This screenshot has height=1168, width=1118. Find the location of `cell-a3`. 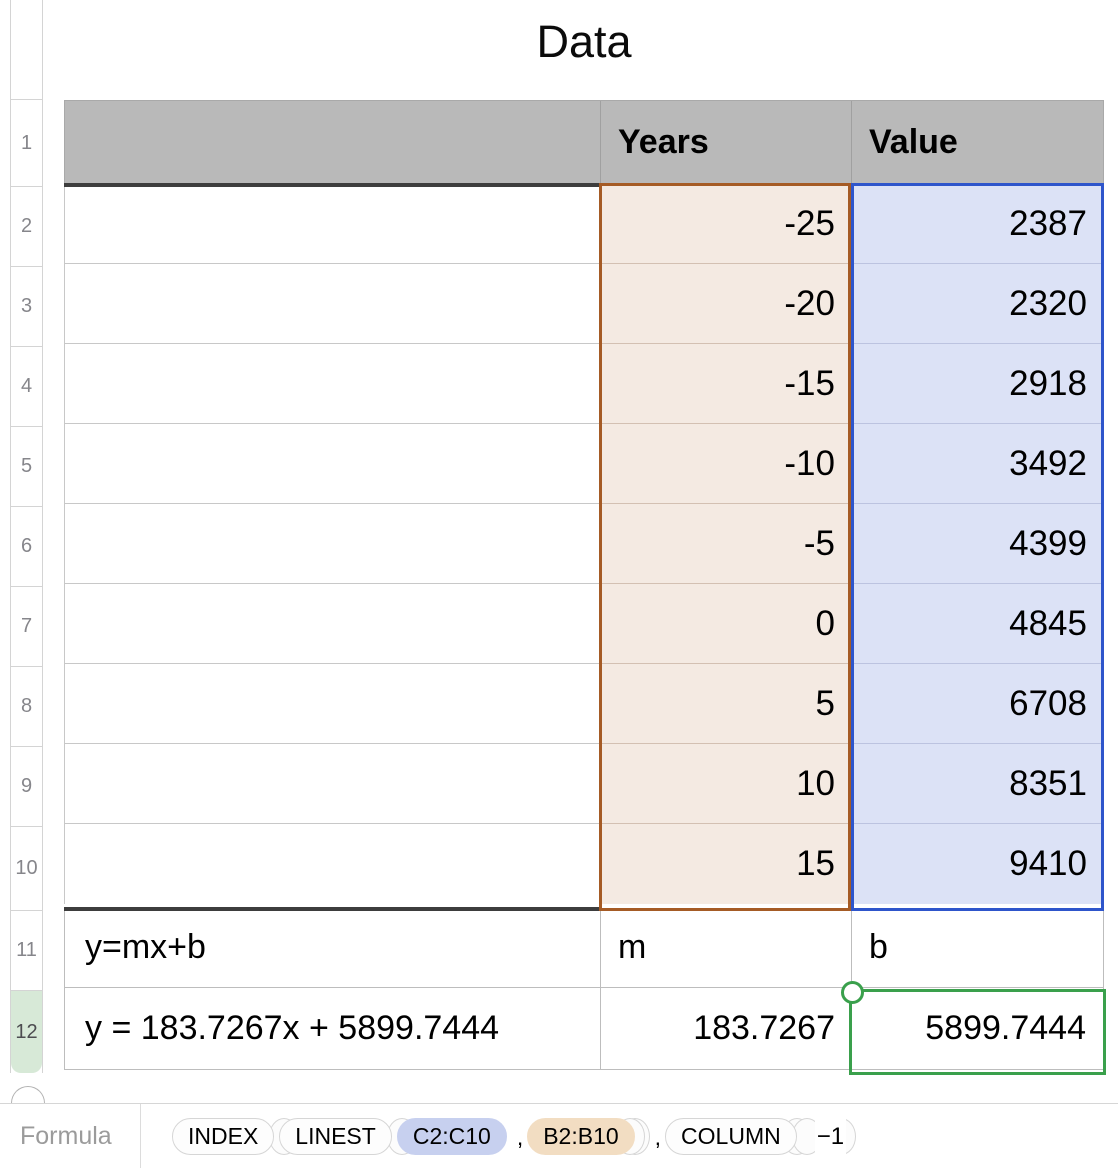

cell-a3 is located at coordinates (332, 304).